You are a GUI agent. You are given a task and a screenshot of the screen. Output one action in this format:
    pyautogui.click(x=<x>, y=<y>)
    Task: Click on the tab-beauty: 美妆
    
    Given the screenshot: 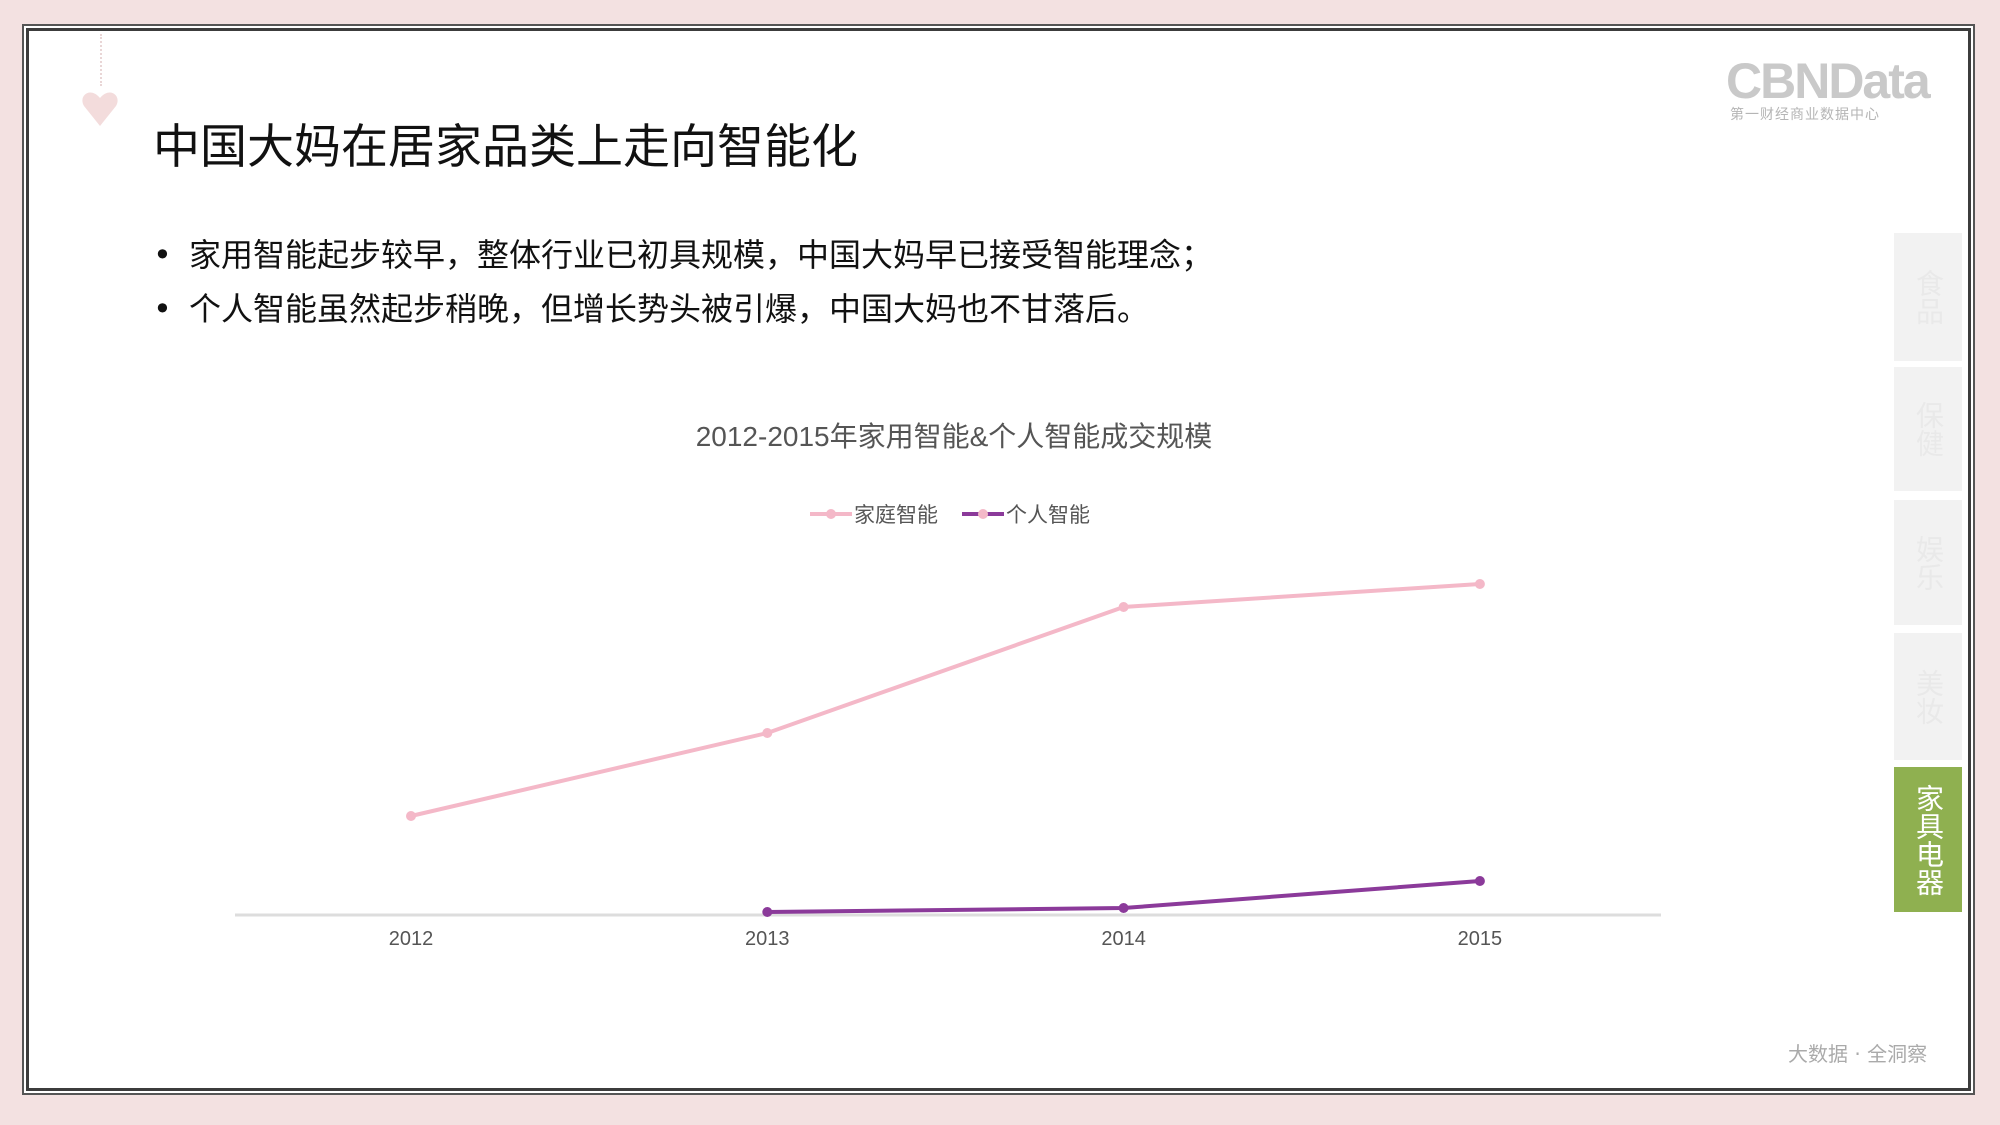 What is the action you would take?
    pyautogui.click(x=1928, y=696)
    